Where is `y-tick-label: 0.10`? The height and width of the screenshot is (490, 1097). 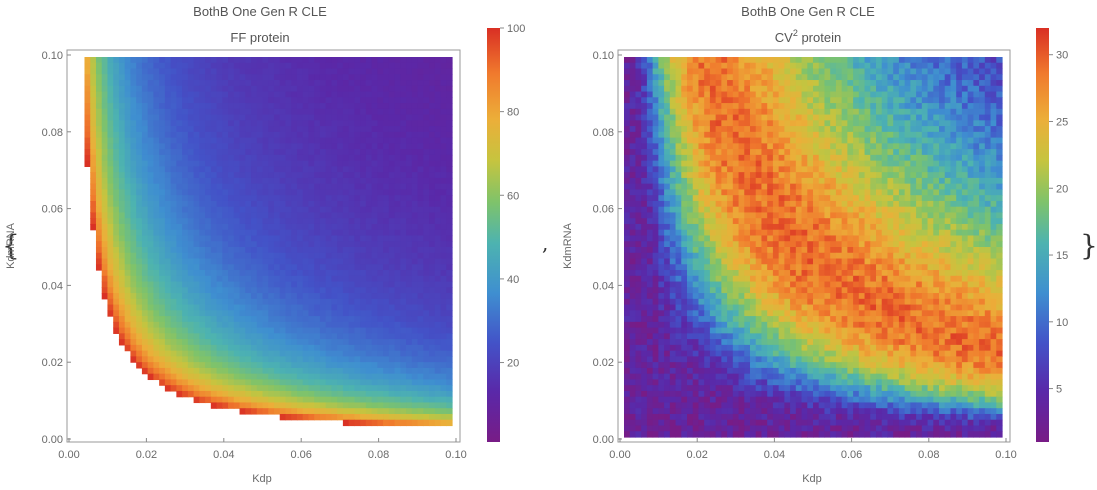 y-tick-label: 0.10 is located at coordinates (52, 56).